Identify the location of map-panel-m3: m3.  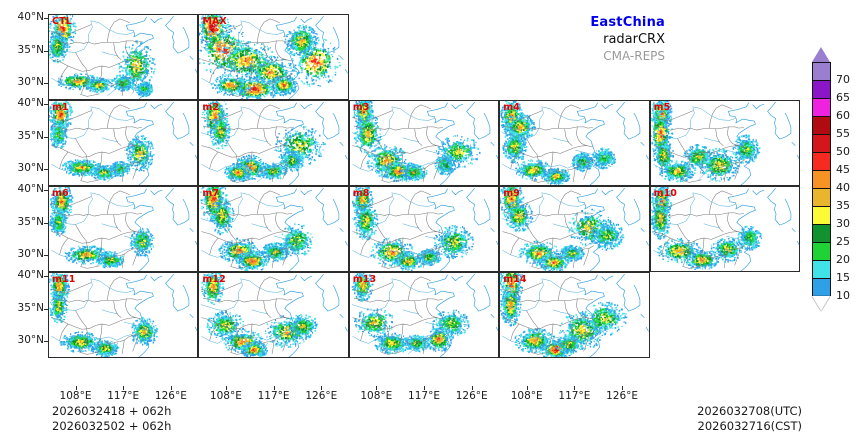
(424, 143).